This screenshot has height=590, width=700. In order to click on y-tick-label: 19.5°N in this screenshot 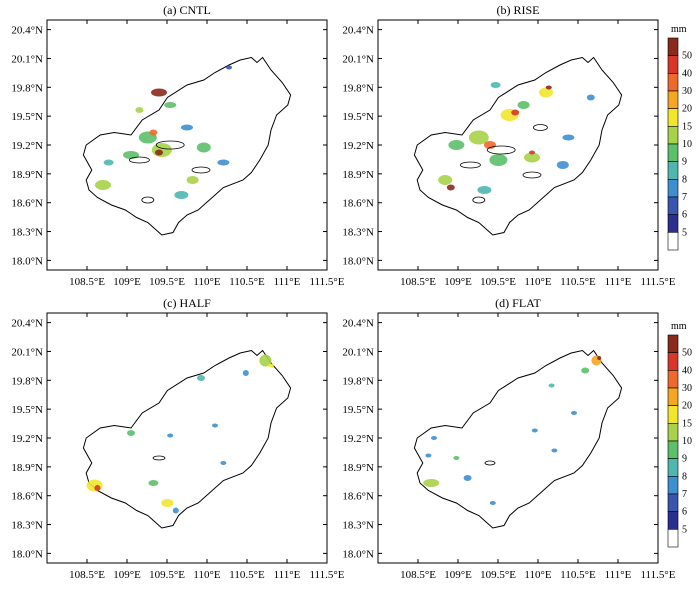, I will do `click(27, 410)`.